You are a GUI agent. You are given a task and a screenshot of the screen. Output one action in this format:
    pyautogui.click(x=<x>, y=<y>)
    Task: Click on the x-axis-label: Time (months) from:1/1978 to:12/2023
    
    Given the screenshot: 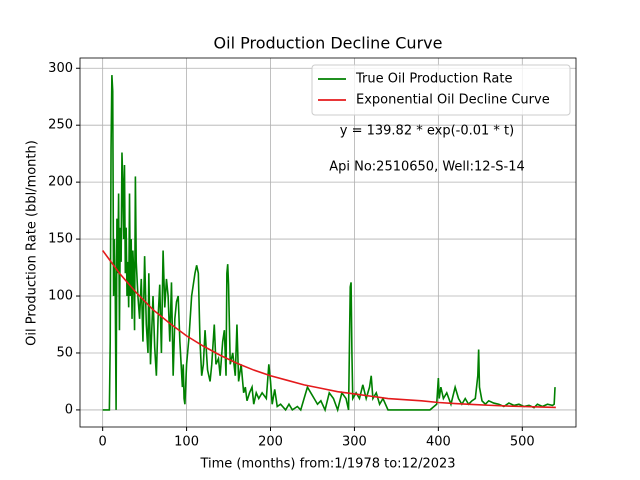 What is the action you would take?
    pyautogui.click(x=327, y=464)
    